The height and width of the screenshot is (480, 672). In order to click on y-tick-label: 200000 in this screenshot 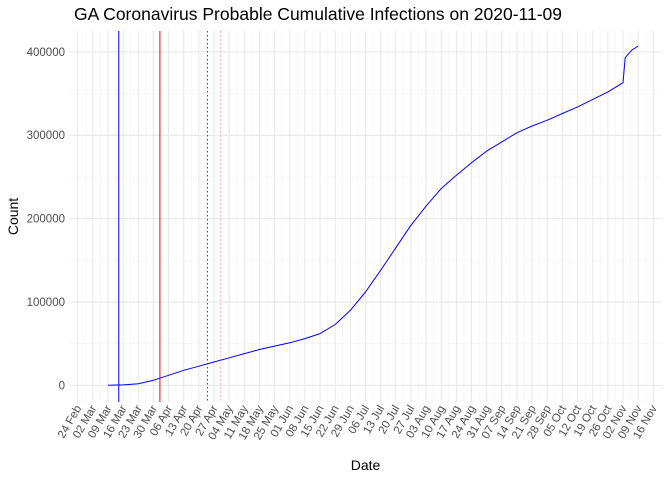, I will do `click(46, 220)`.